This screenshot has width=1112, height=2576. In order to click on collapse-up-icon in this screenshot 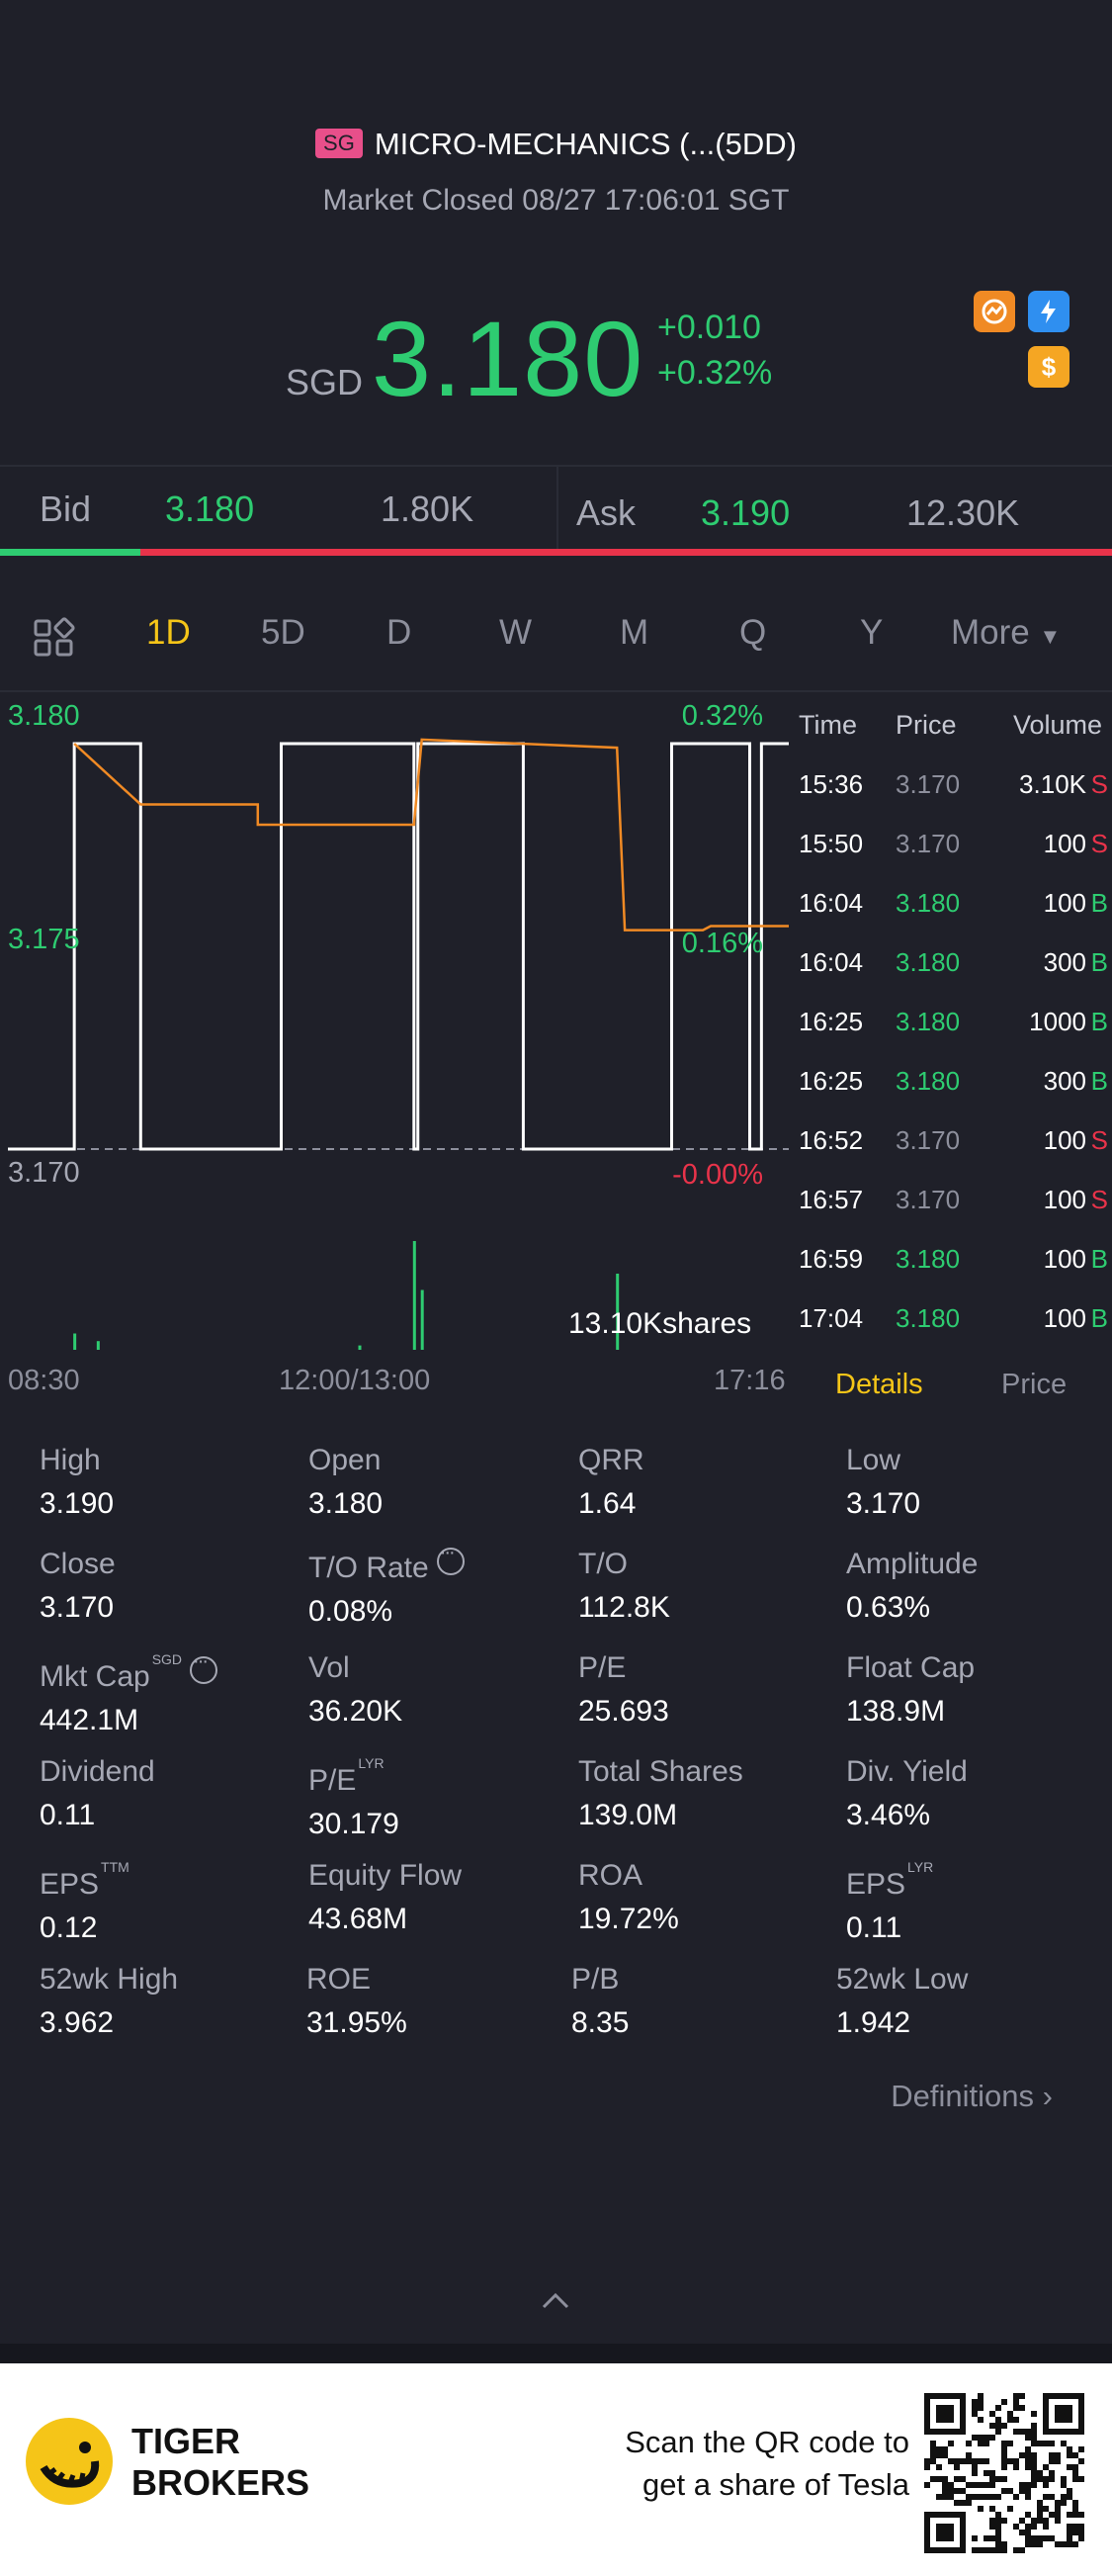, I will do `click(555, 2301)`.